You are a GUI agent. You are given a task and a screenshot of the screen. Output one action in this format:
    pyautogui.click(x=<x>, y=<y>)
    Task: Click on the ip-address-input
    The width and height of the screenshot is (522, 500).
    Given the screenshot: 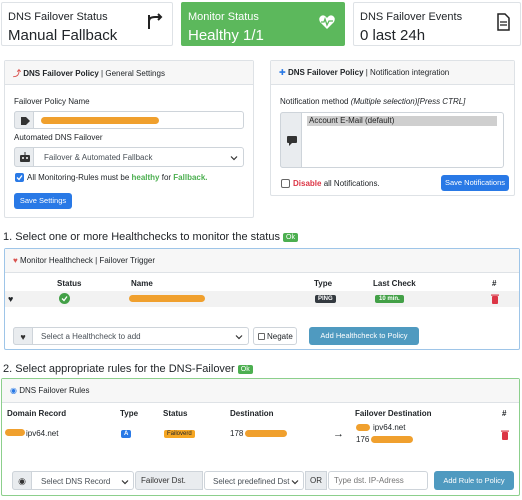 What is the action you would take?
    pyautogui.click(x=378, y=480)
    